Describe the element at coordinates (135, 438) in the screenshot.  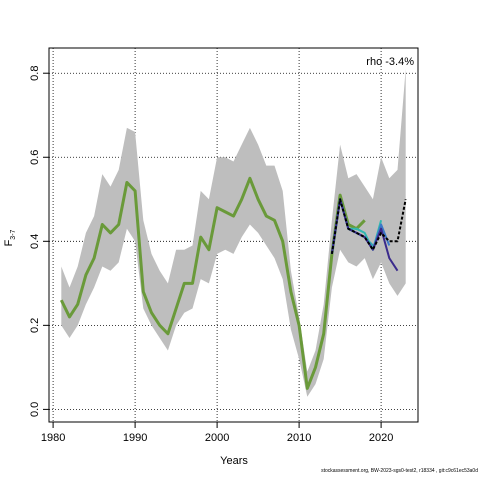
I see `x-tick-label: 1990` at that location.